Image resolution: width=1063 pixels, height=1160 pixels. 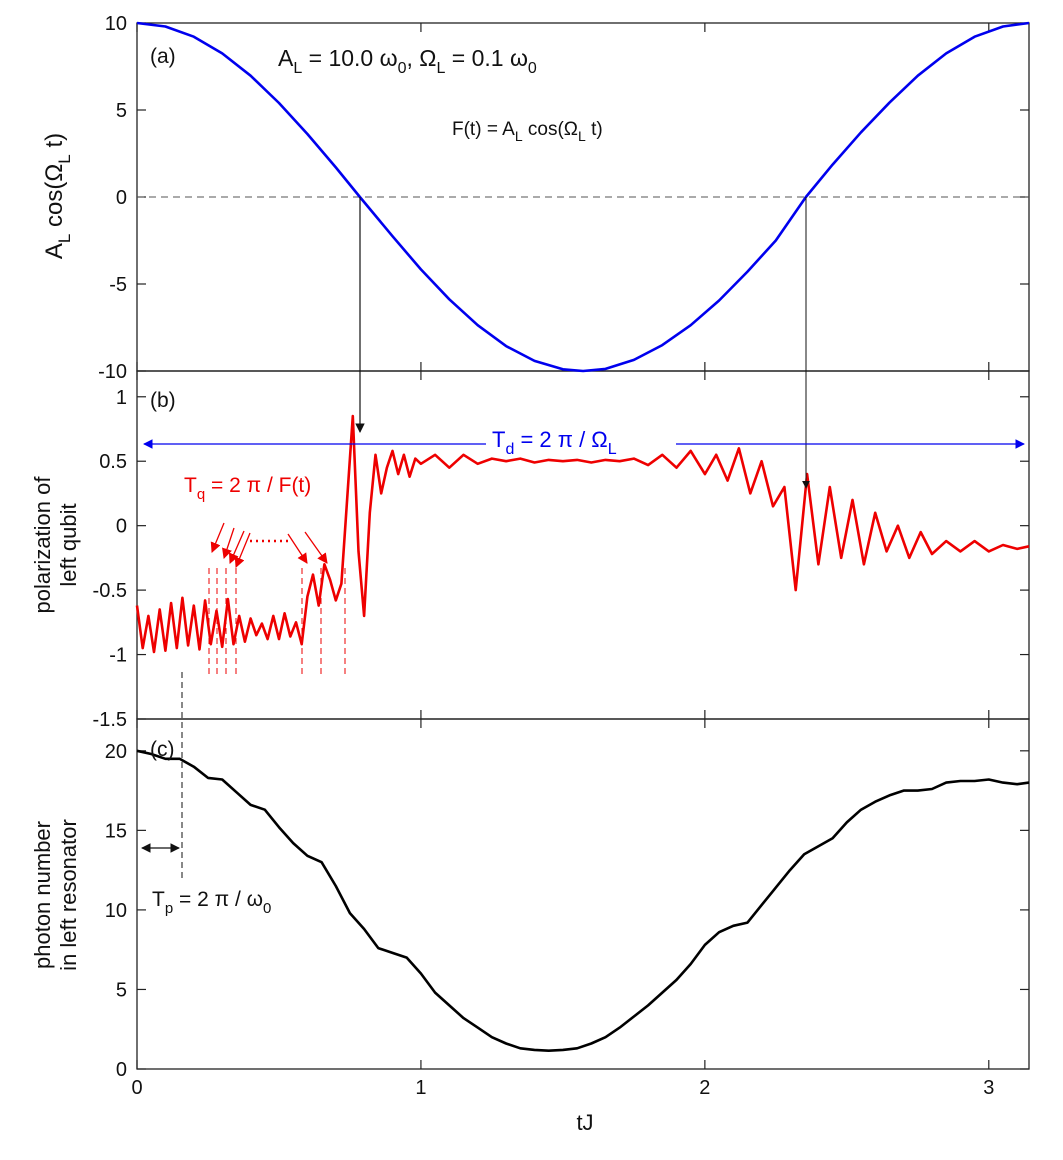 What do you see at coordinates (211, 902) in the screenshot?
I see `annotation-Tp: Tp = 2 π / ω0` at bounding box center [211, 902].